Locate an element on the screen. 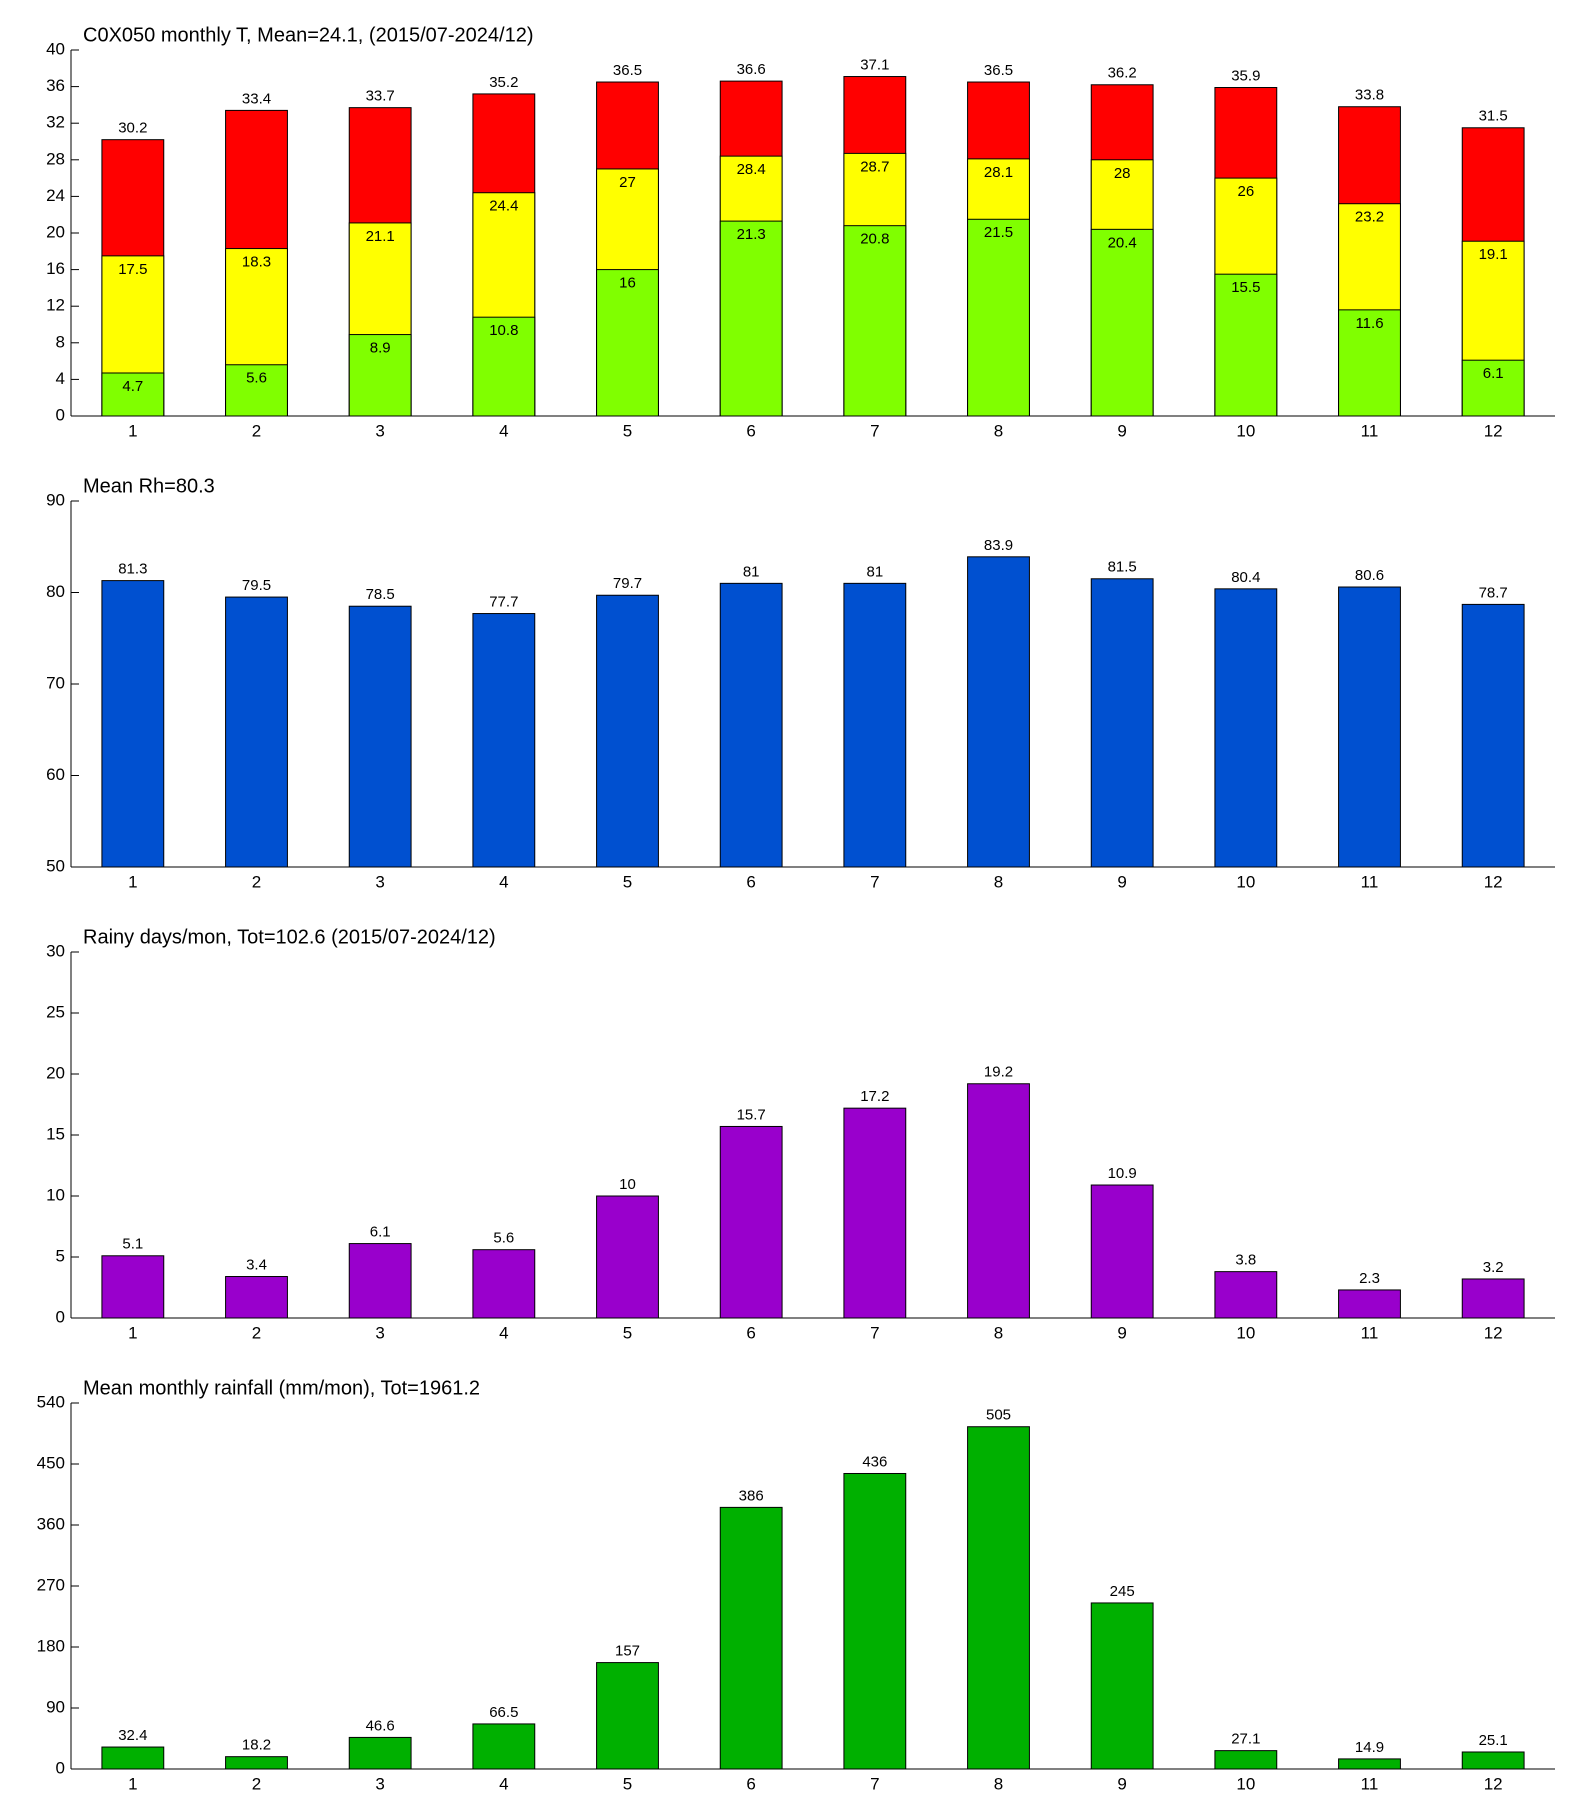 The height and width of the screenshot is (1800, 1580). value-label: 31.5 is located at coordinates (1493, 116).